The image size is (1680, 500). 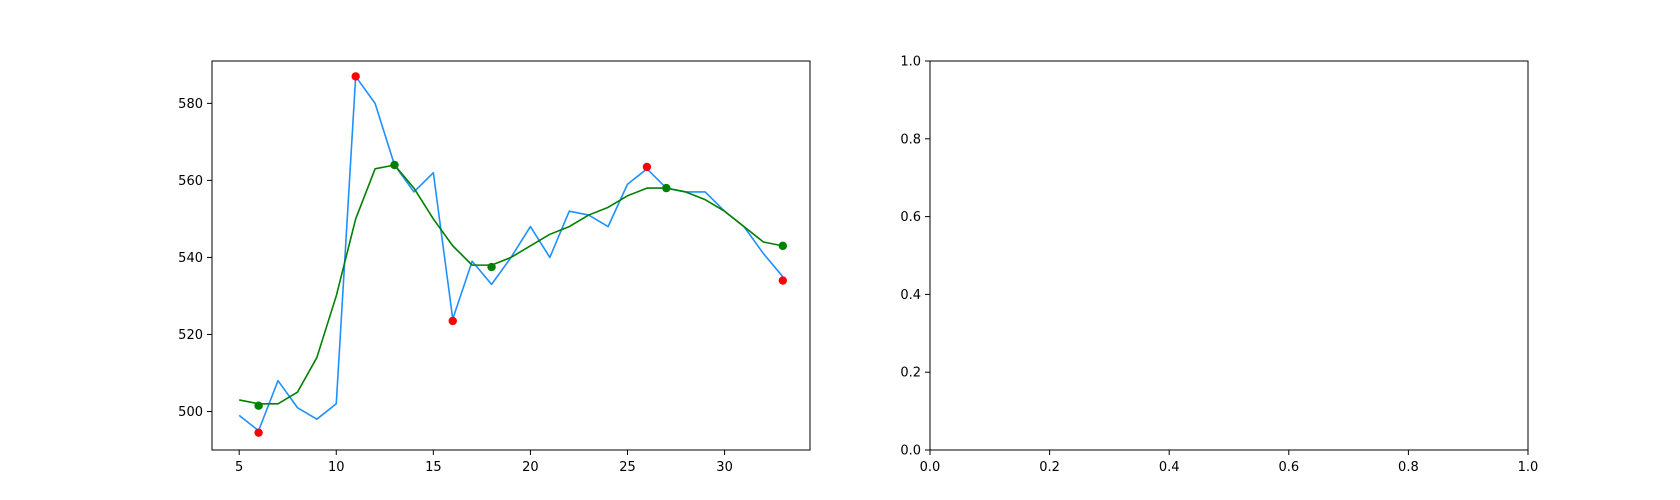 What do you see at coordinates (915, 257) in the screenshot?
I see `right-y-axis: 0.0 0.2 0.4 0.6 0.8 1.0` at bounding box center [915, 257].